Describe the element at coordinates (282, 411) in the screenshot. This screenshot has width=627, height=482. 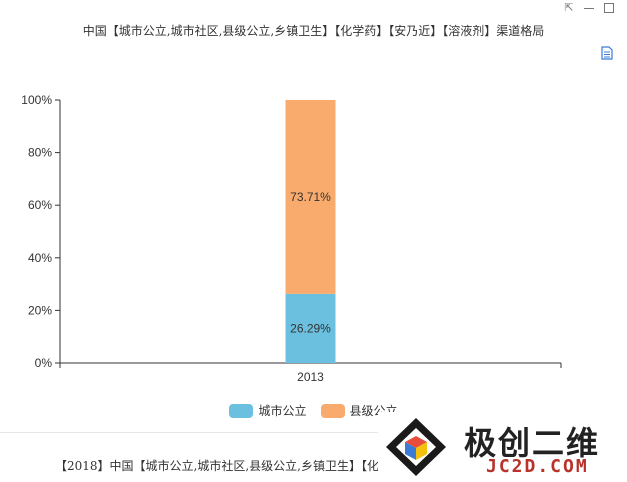
I see `legend-label: 城市公立` at that location.